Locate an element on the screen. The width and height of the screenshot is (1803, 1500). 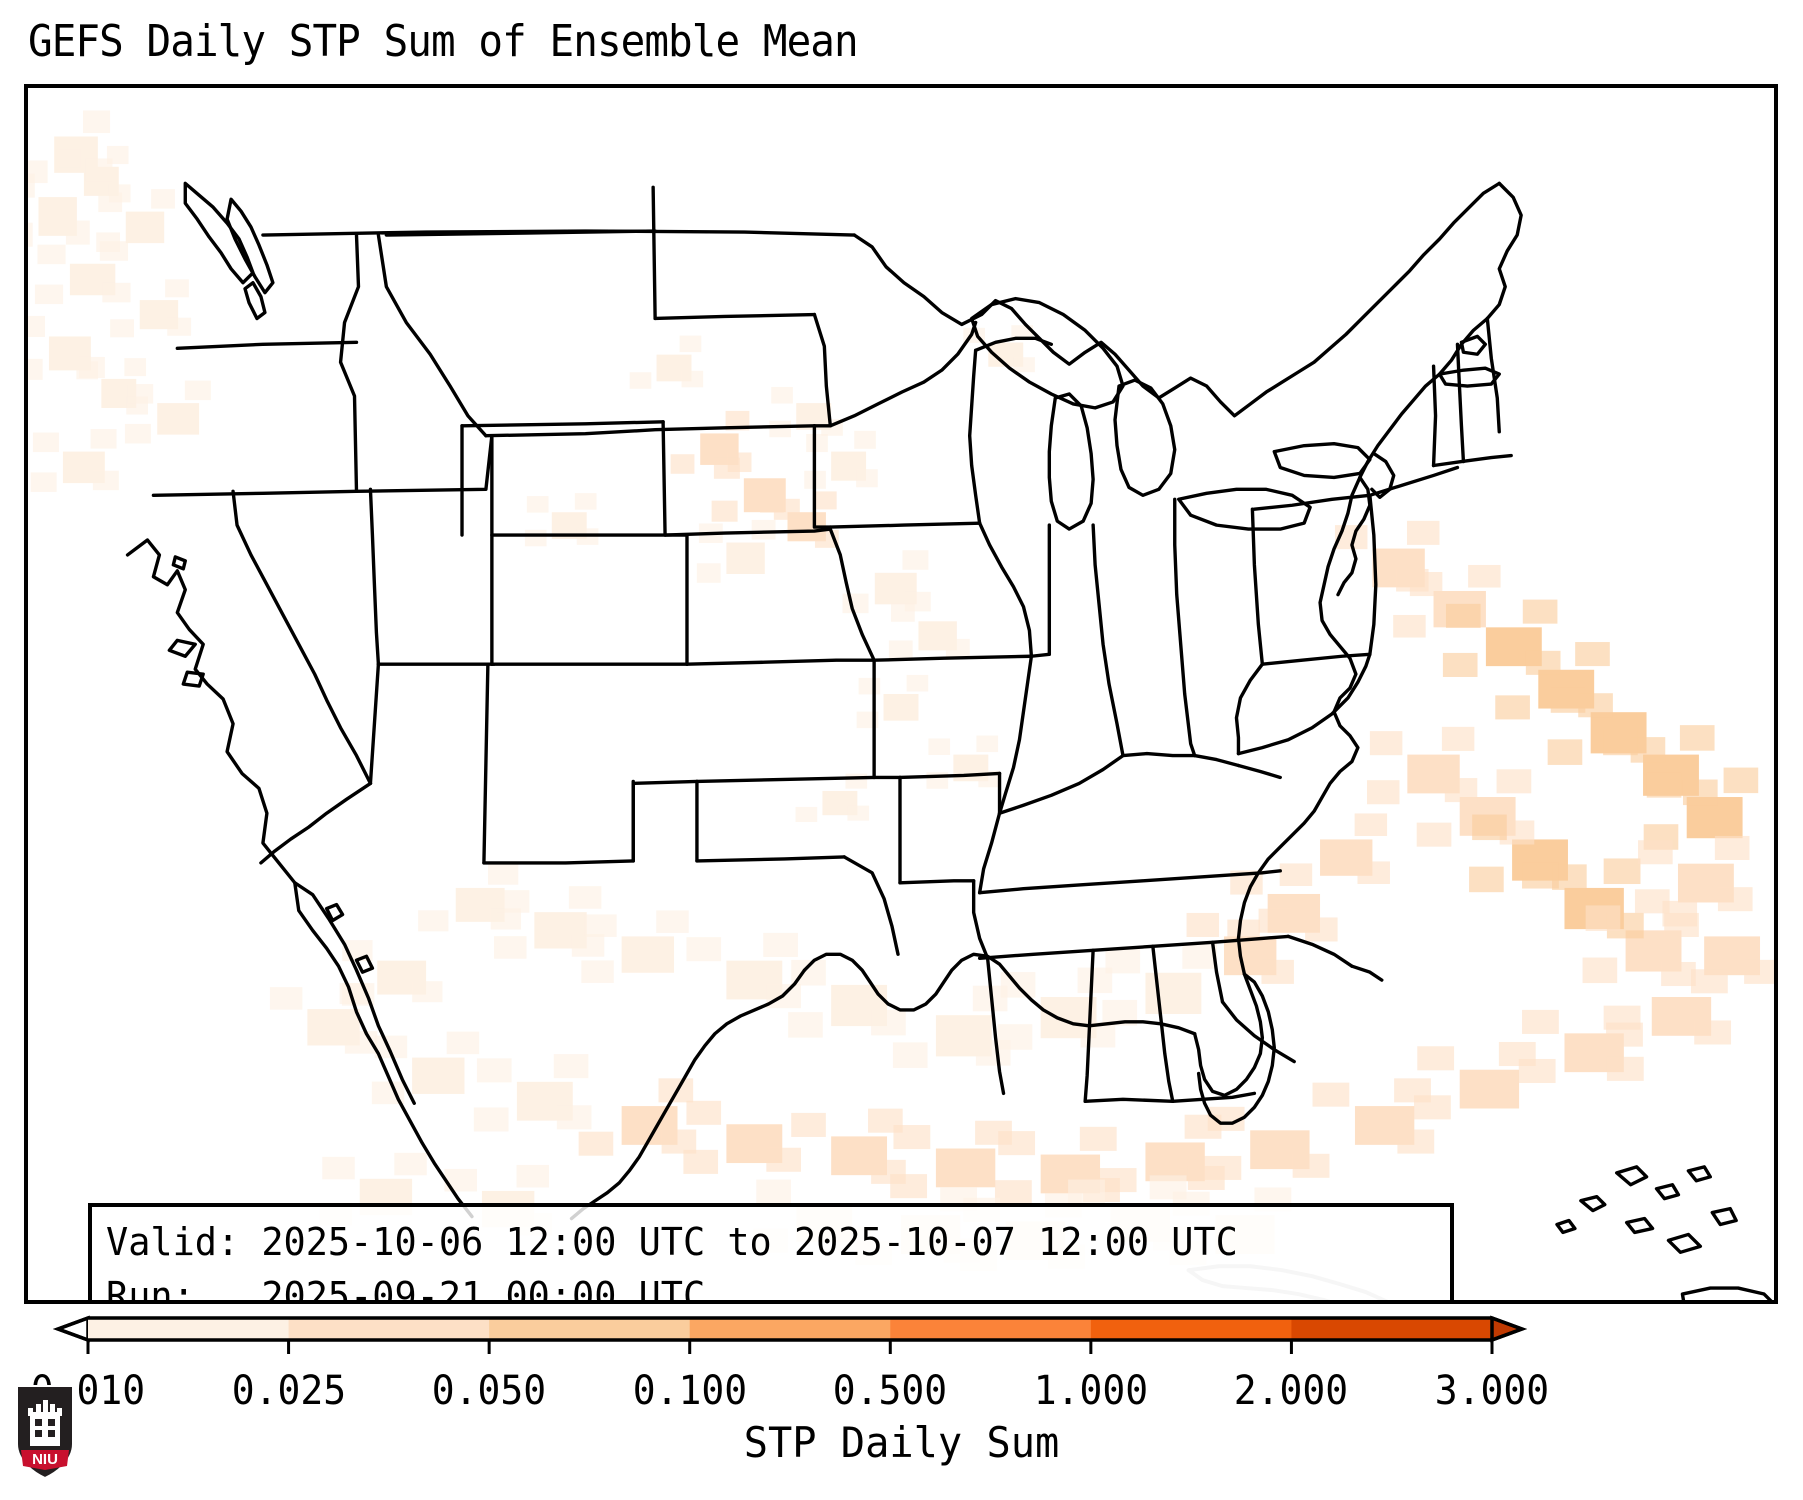
logo-castle-windows is located at coordinates (45, 1428).